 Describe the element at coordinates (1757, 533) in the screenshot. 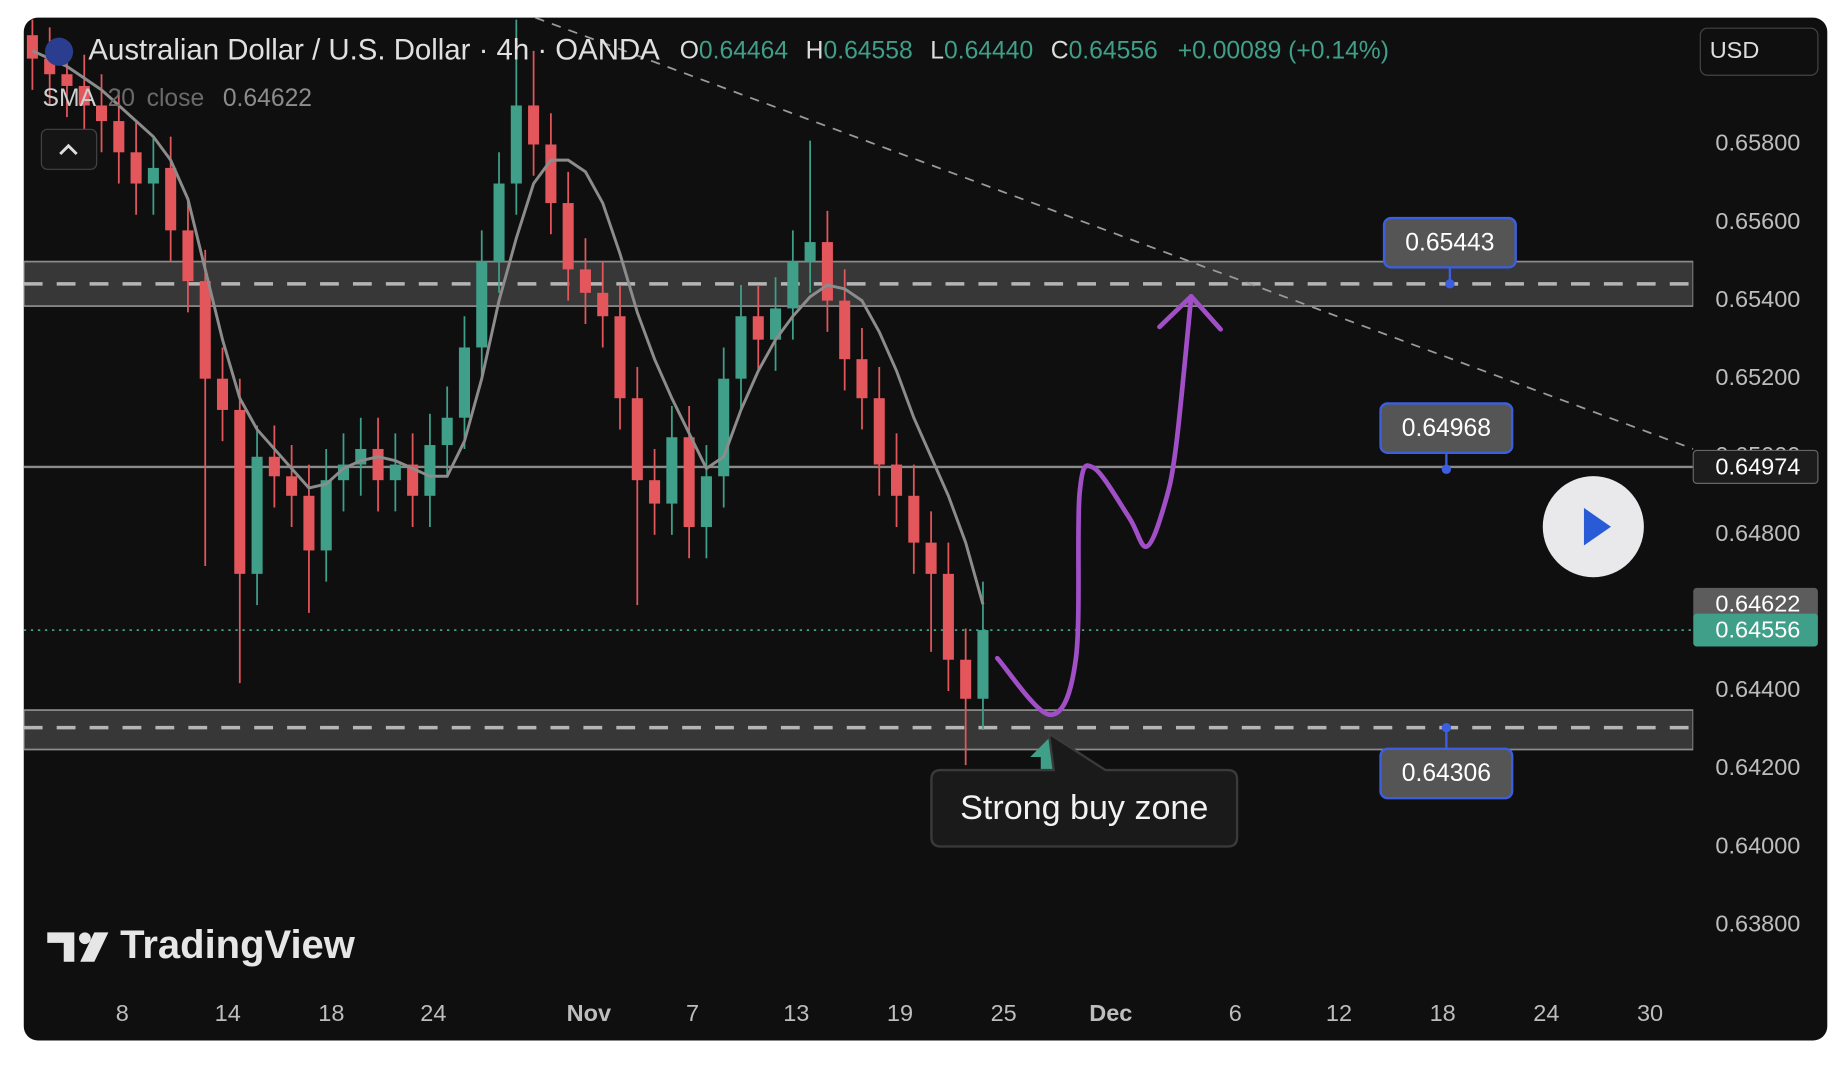

I see `y-tick-label: 0.64800` at that location.